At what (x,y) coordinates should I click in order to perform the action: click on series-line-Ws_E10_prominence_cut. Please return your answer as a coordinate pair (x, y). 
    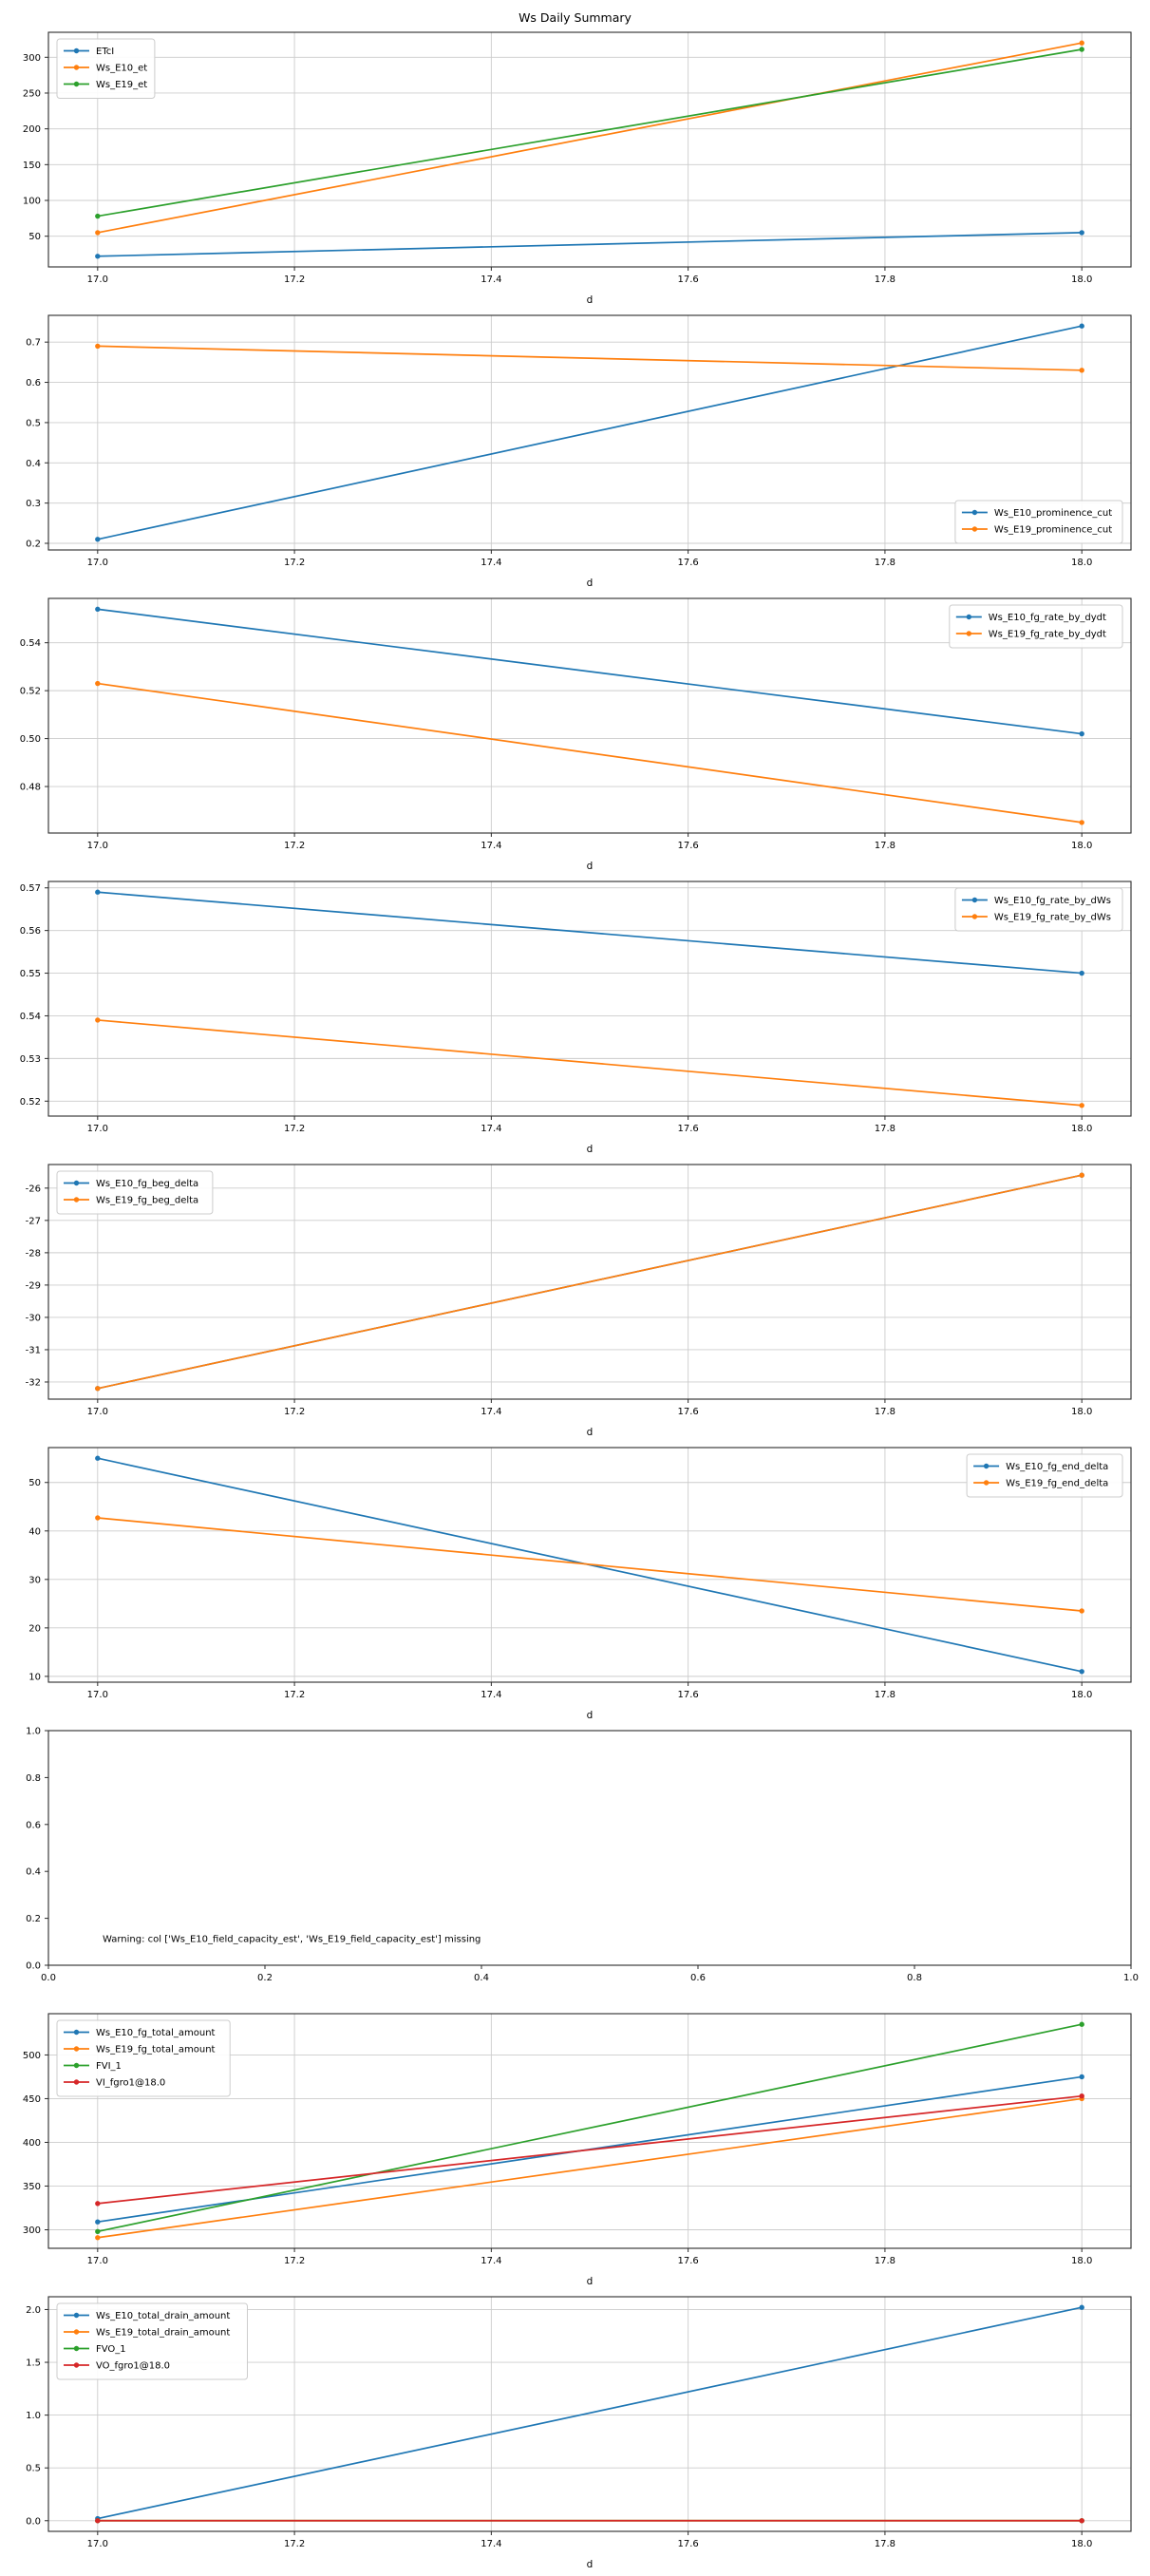
    Looking at the image, I should click on (590, 432).